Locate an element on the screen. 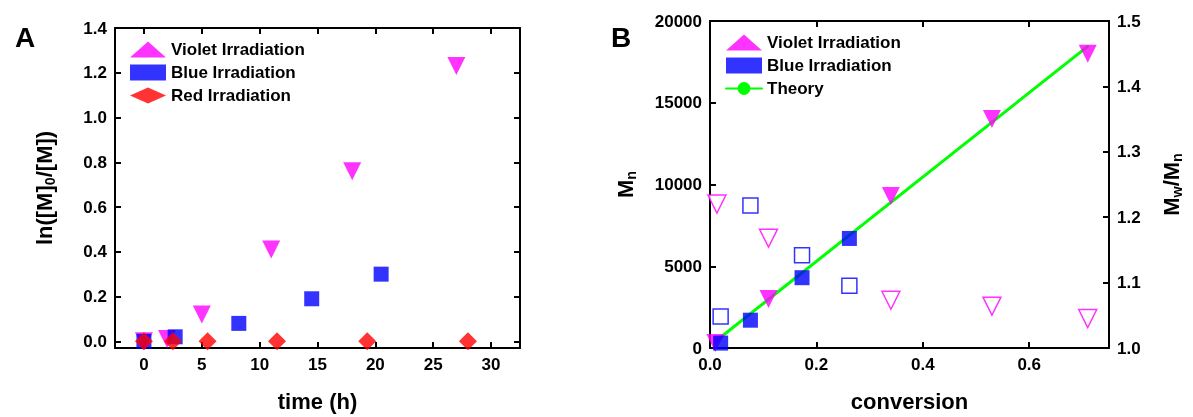 This screenshot has width=1193, height=417. x-tick-label: 0.2 is located at coordinates (816, 364).